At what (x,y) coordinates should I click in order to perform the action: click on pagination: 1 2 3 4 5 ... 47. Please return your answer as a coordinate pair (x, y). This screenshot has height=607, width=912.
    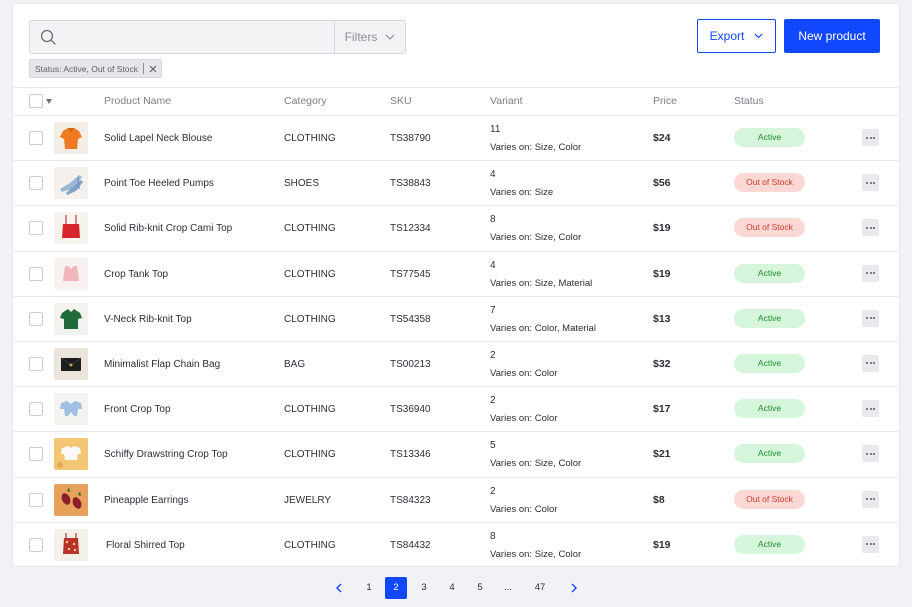
    Looking at the image, I should click on (456, 588).